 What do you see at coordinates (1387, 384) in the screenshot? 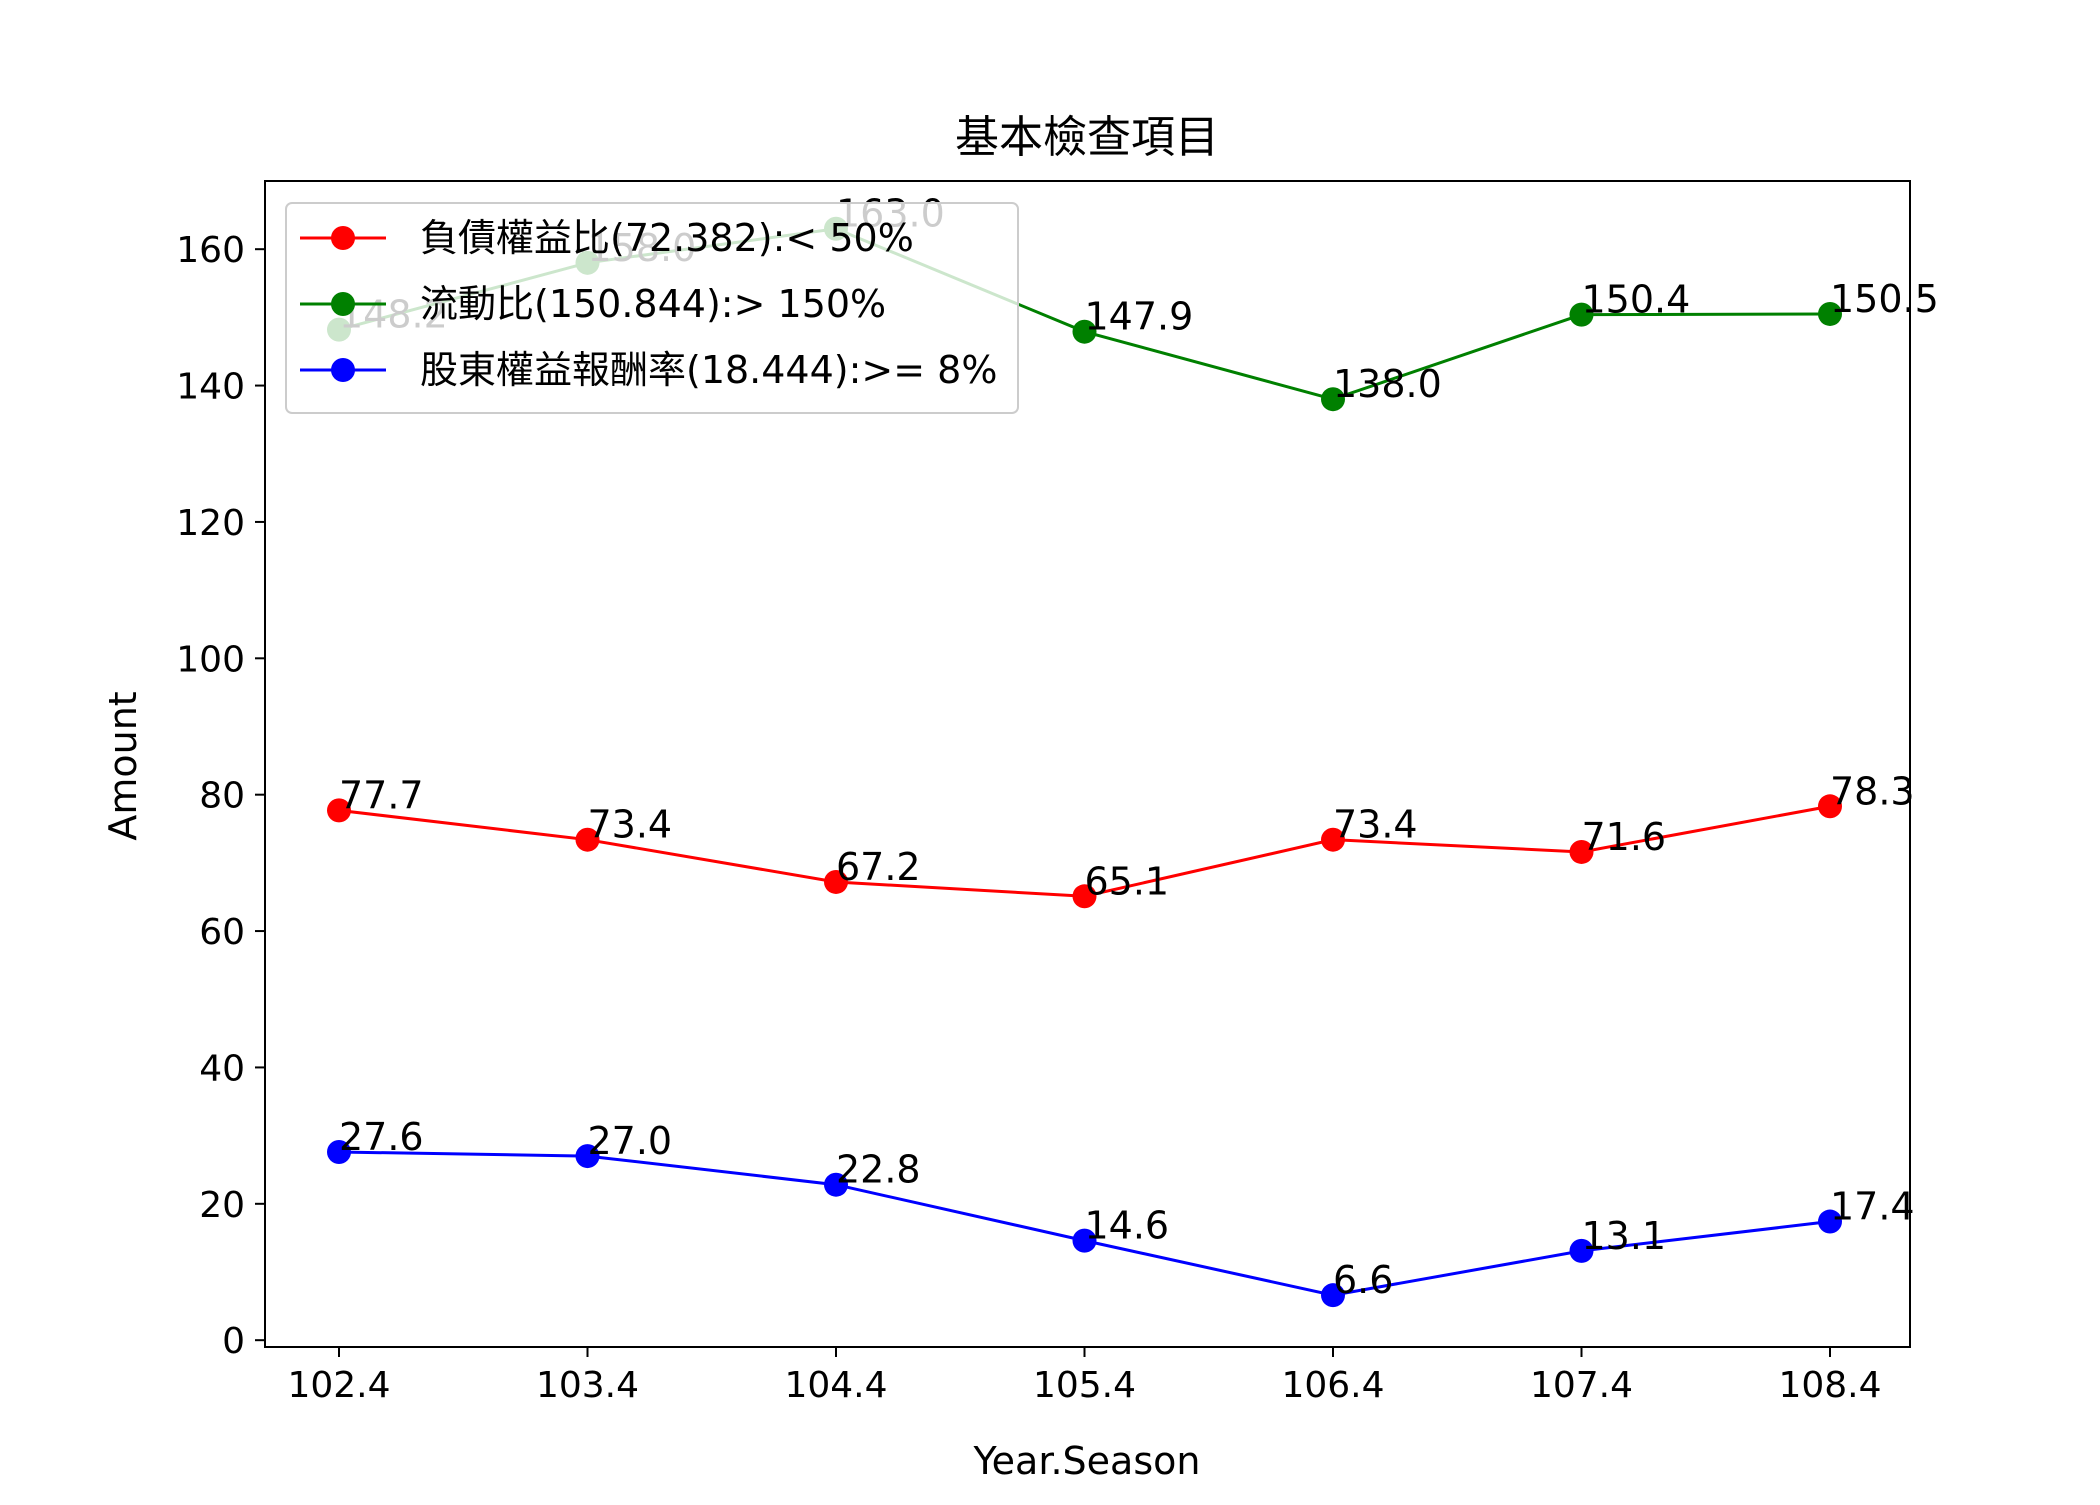
I see `data-label: 138.0` at bounding box center [1387, 384].